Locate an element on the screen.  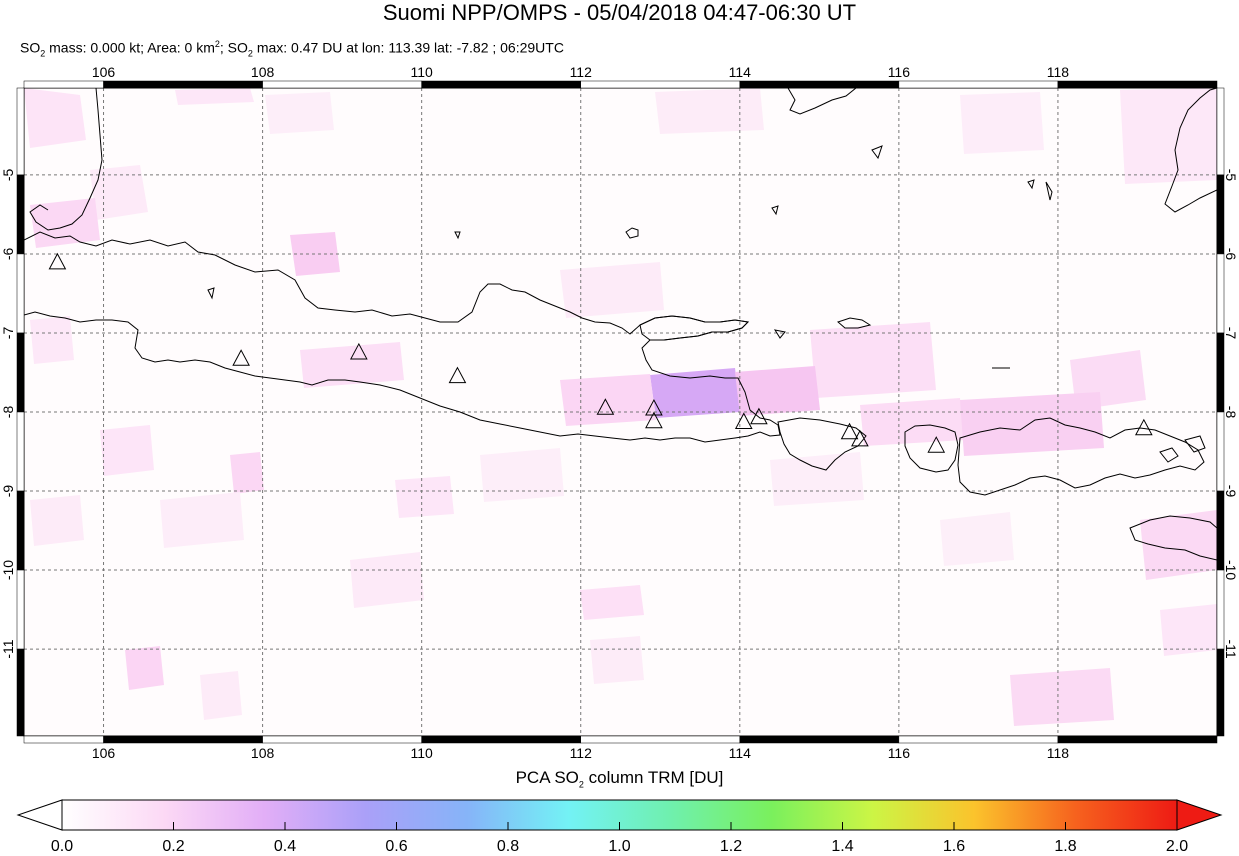
lat-label-right: -5 is located at coordinates (1231, 175).